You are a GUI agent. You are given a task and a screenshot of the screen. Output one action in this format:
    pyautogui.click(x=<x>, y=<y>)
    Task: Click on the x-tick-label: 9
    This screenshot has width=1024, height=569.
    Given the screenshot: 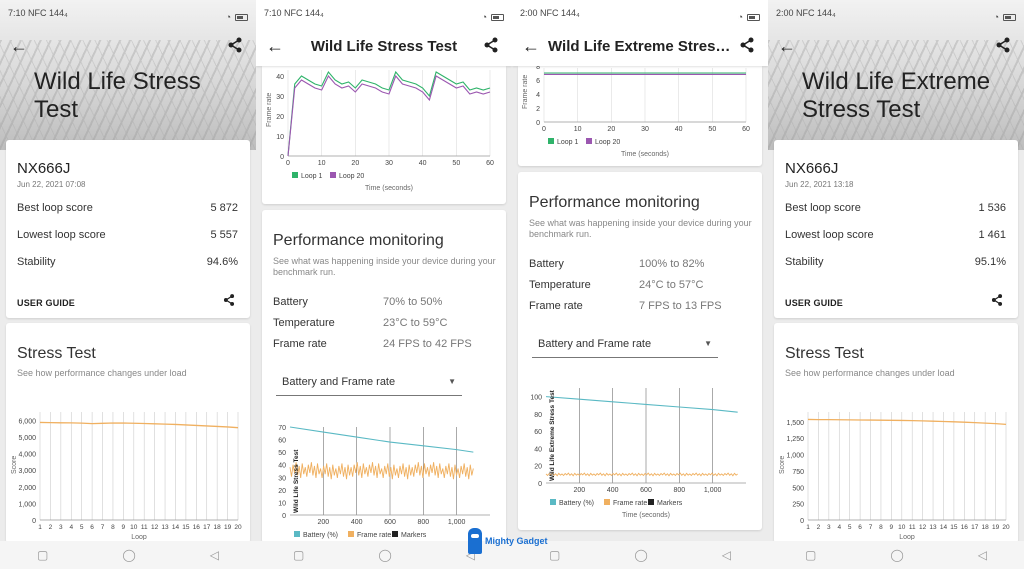 What is the action you would take?
    pyautogui.click(x=892, y=527)
    